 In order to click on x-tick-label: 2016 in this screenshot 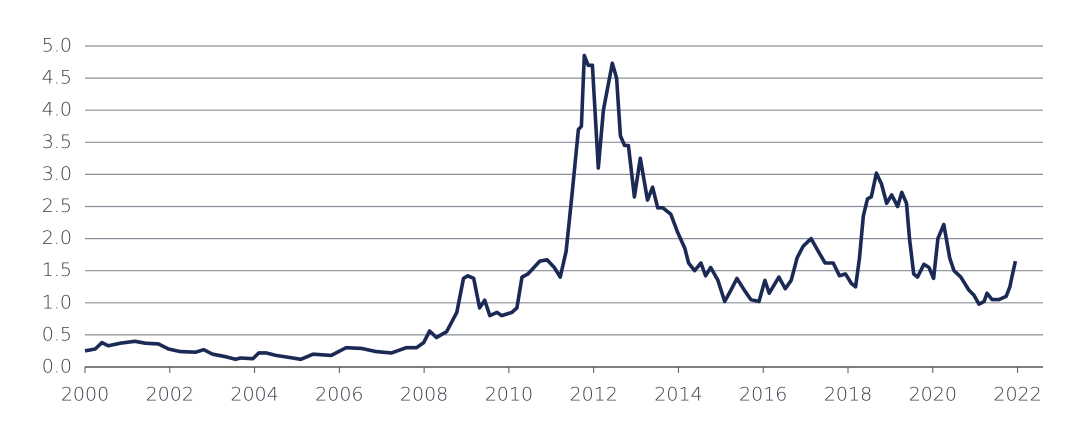, I will do `click(763, 395)`.